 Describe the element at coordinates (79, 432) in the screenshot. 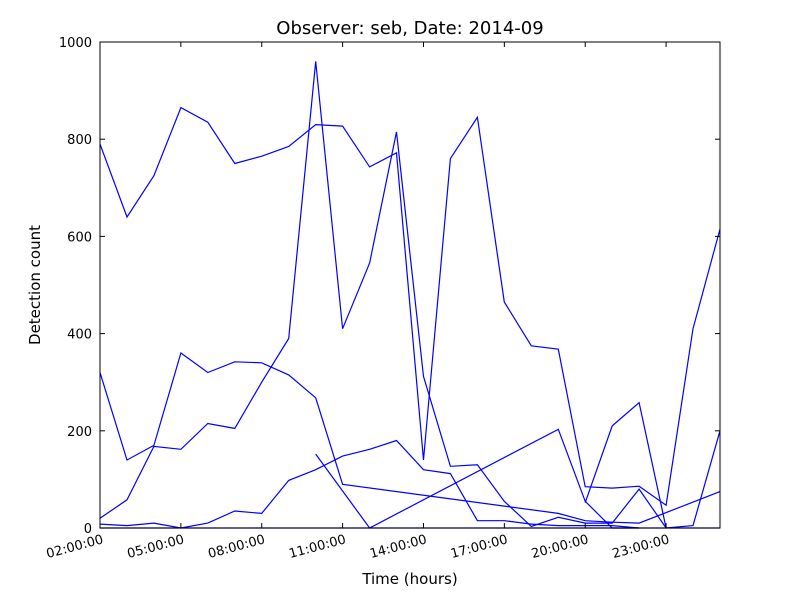

I see `y-tick-label: 200` at that location.